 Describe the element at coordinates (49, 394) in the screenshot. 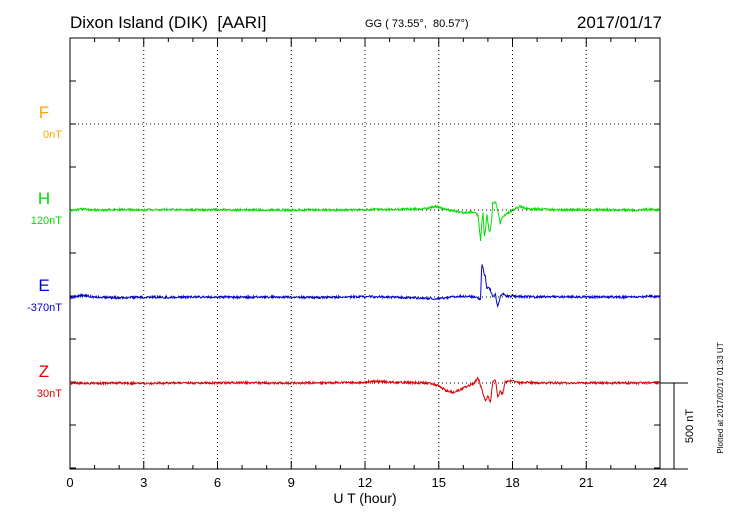

I see `series-baseline-z: 30nT` at that location.